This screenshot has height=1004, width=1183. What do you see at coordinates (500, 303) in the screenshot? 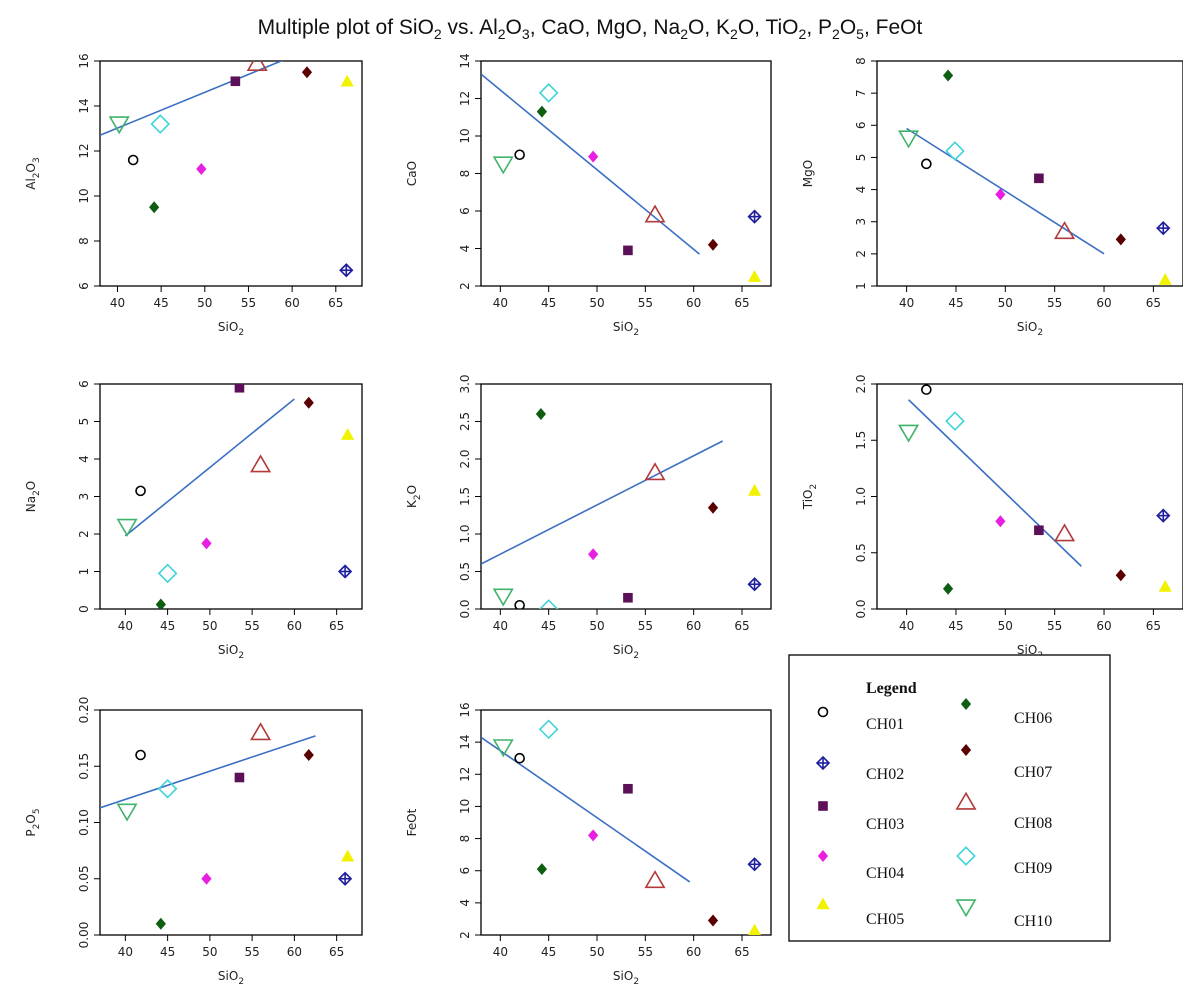
I see `x-tick-label: 40` at bounding box center [500, 303].